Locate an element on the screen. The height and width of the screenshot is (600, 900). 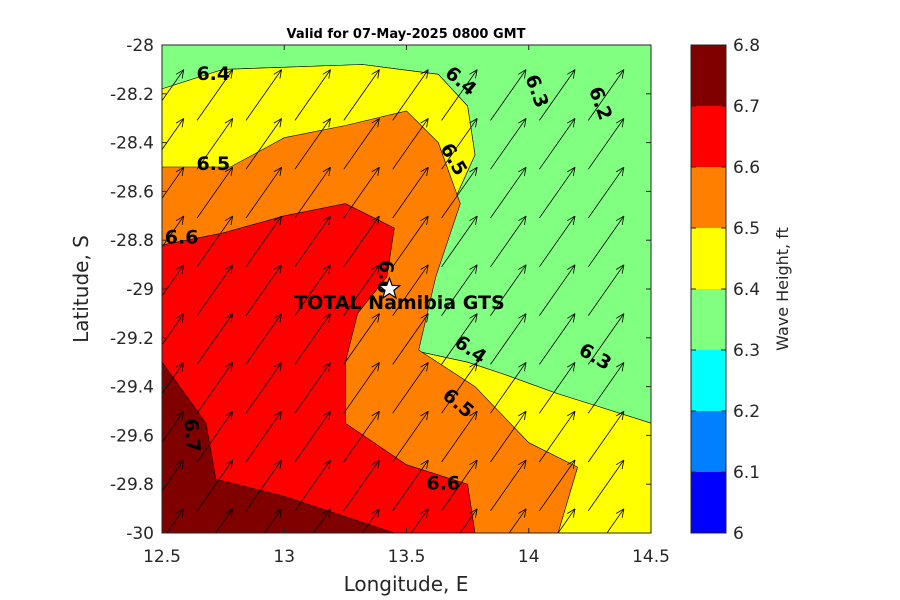
x-axis-label: Longitude, E is located at coordinates (406, 584).